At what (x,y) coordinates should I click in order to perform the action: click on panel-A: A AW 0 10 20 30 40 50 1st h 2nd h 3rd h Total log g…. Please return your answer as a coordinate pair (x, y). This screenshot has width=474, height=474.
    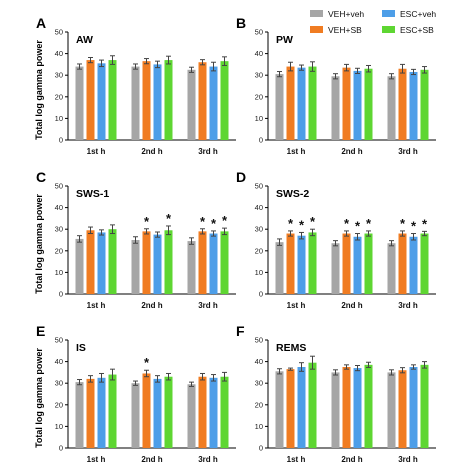
    Looking at the image, I should click on (135, 85).